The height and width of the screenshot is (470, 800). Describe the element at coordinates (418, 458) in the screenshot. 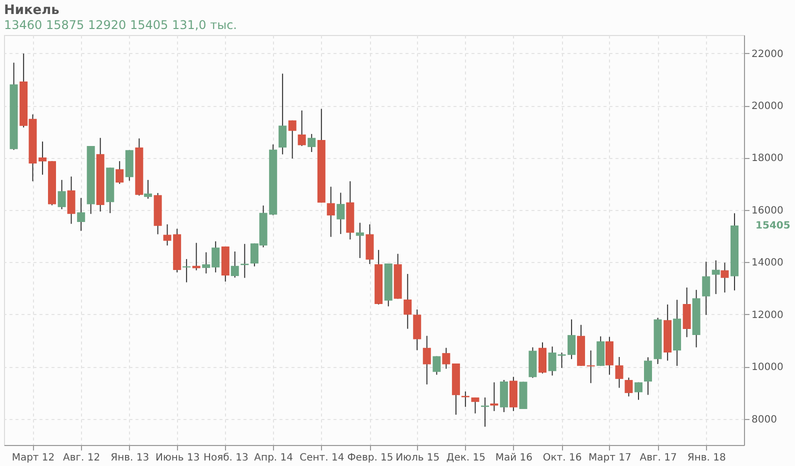

I see `x-tick-label: Июль 15` at that location.